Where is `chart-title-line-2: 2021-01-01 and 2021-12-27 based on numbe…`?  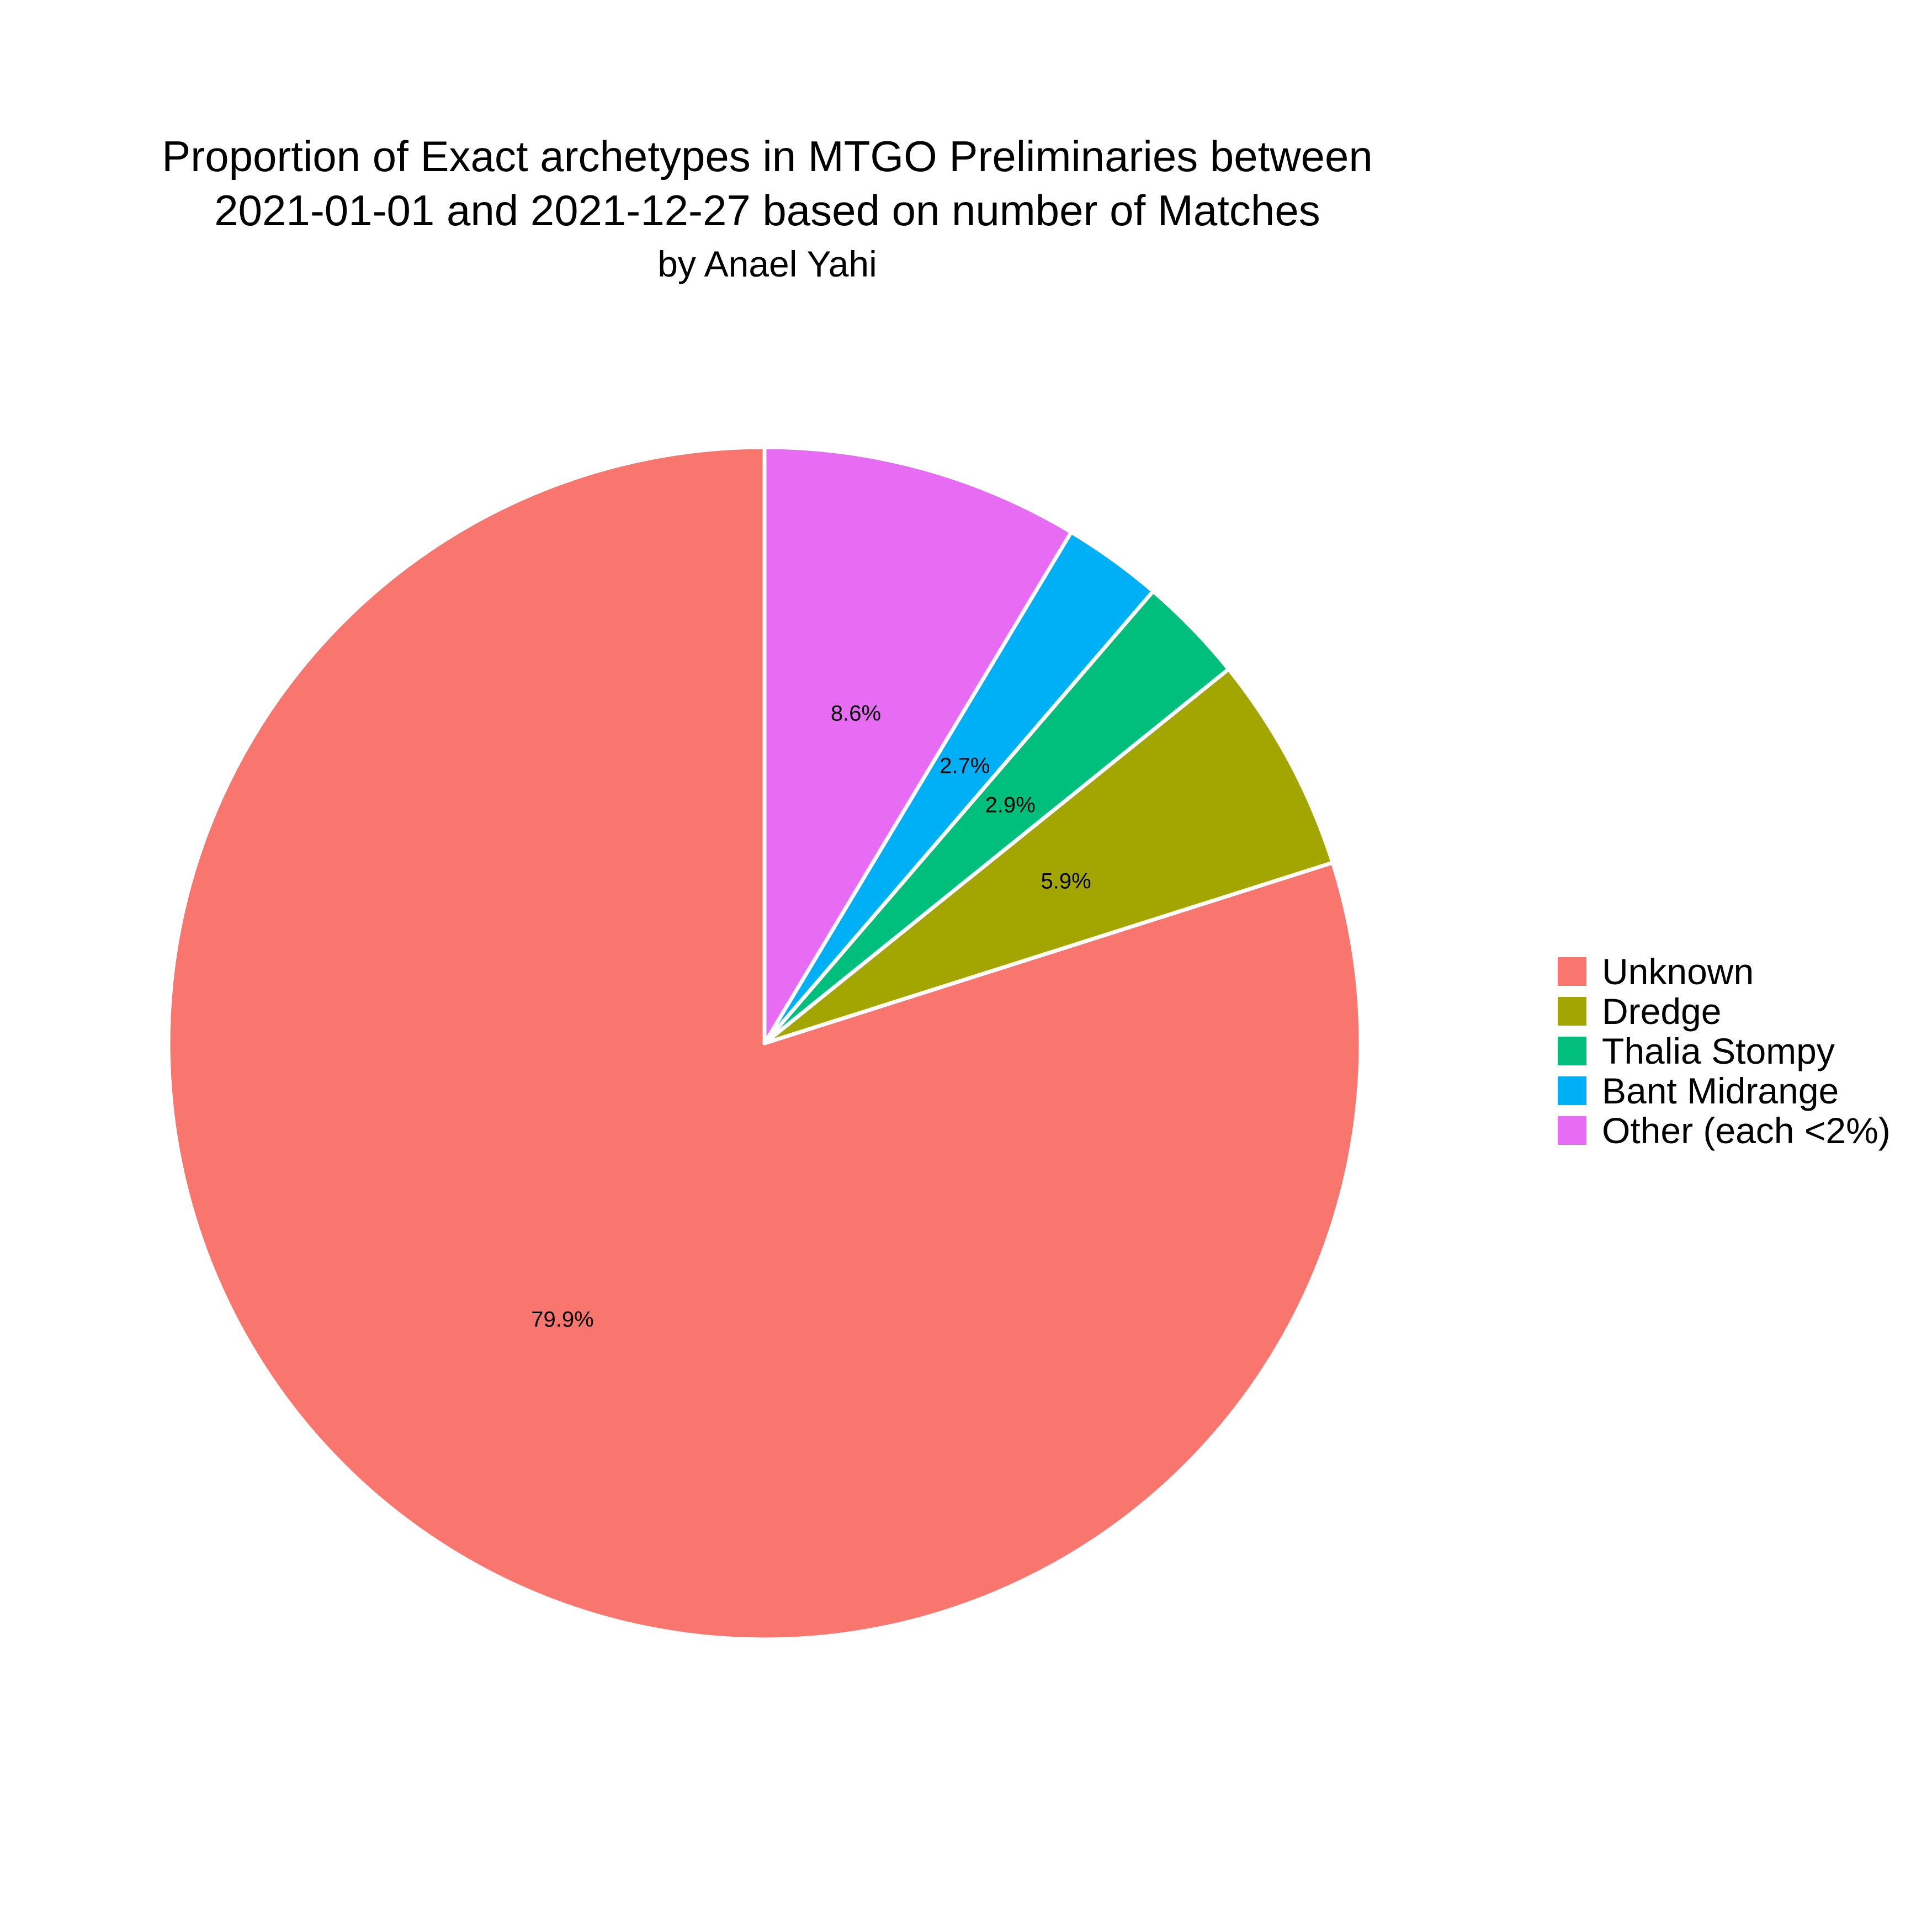 chart-title-line-2: 2021-01-01 and 2021-12-27 based on numbe… is located at coordinates (767, 211).